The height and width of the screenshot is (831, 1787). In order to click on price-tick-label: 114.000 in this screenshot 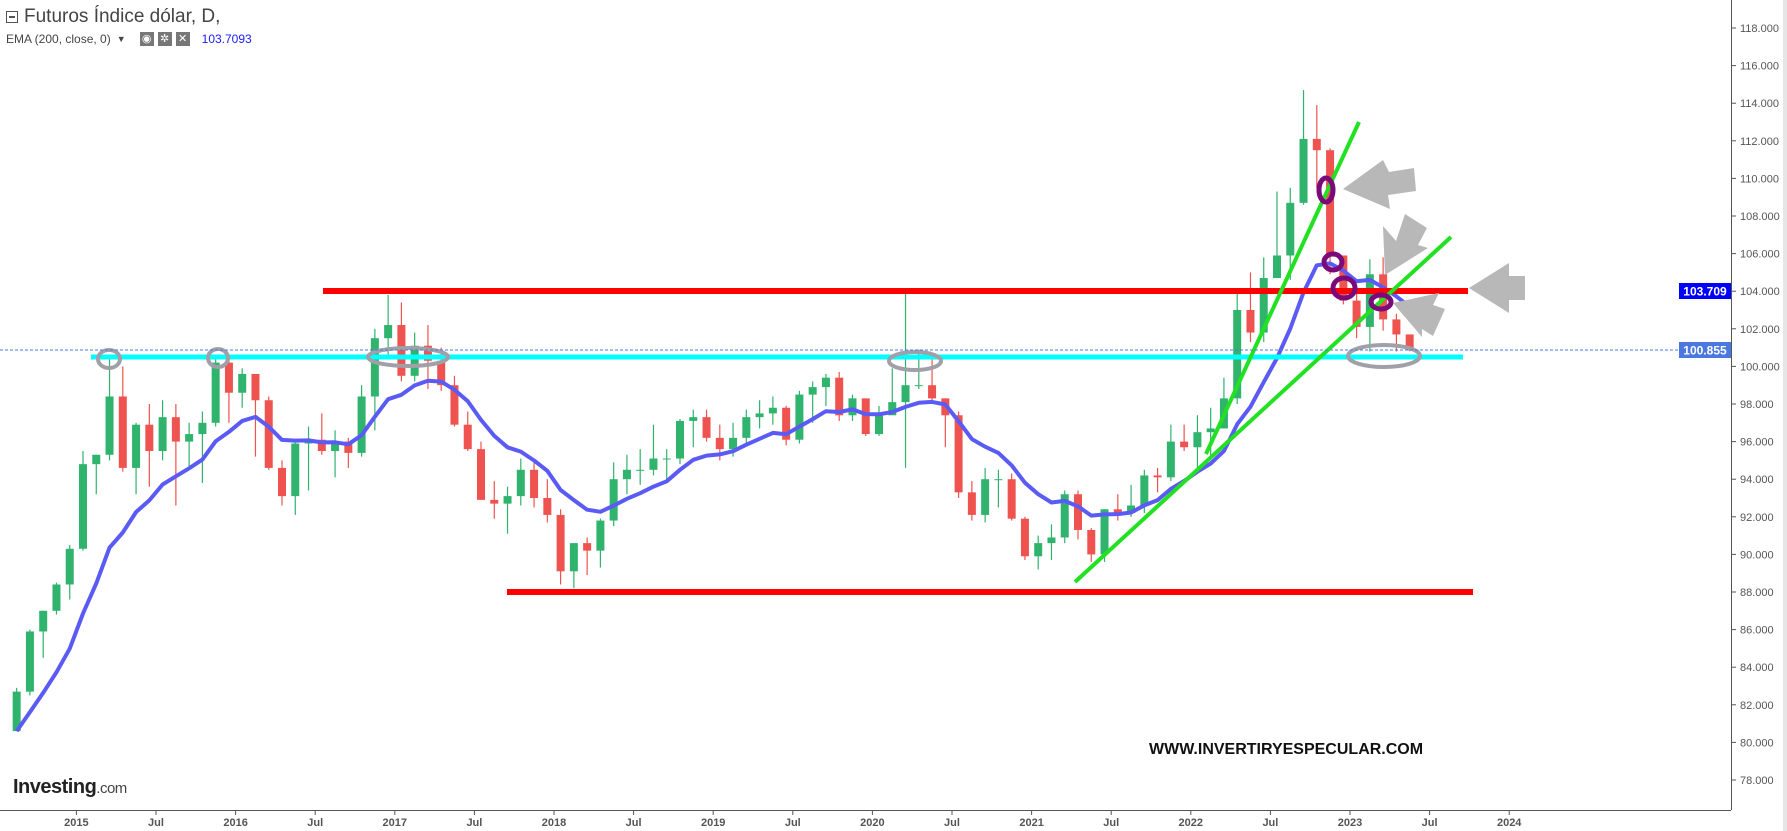, I will do `click(1759, 104)`.